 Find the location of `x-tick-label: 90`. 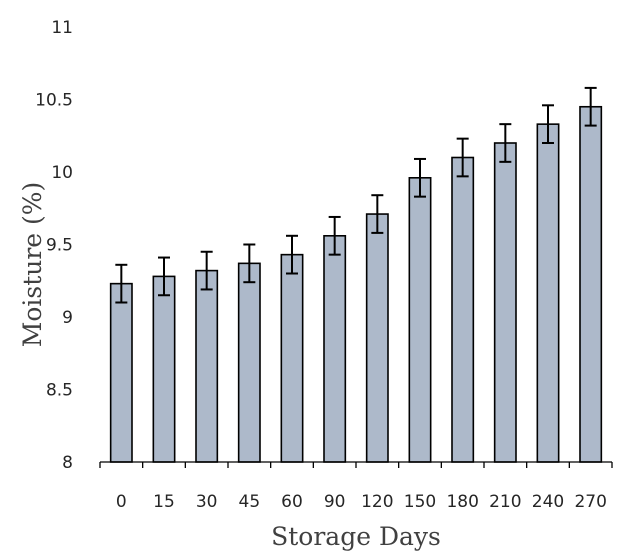

x-tick-label: 90 is located at coordinates (335, 502).